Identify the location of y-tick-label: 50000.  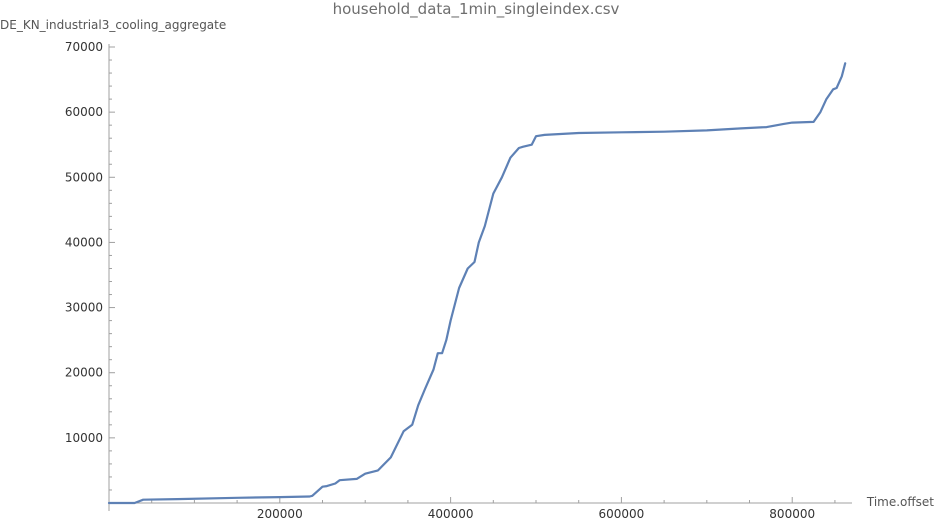
(84, 177).